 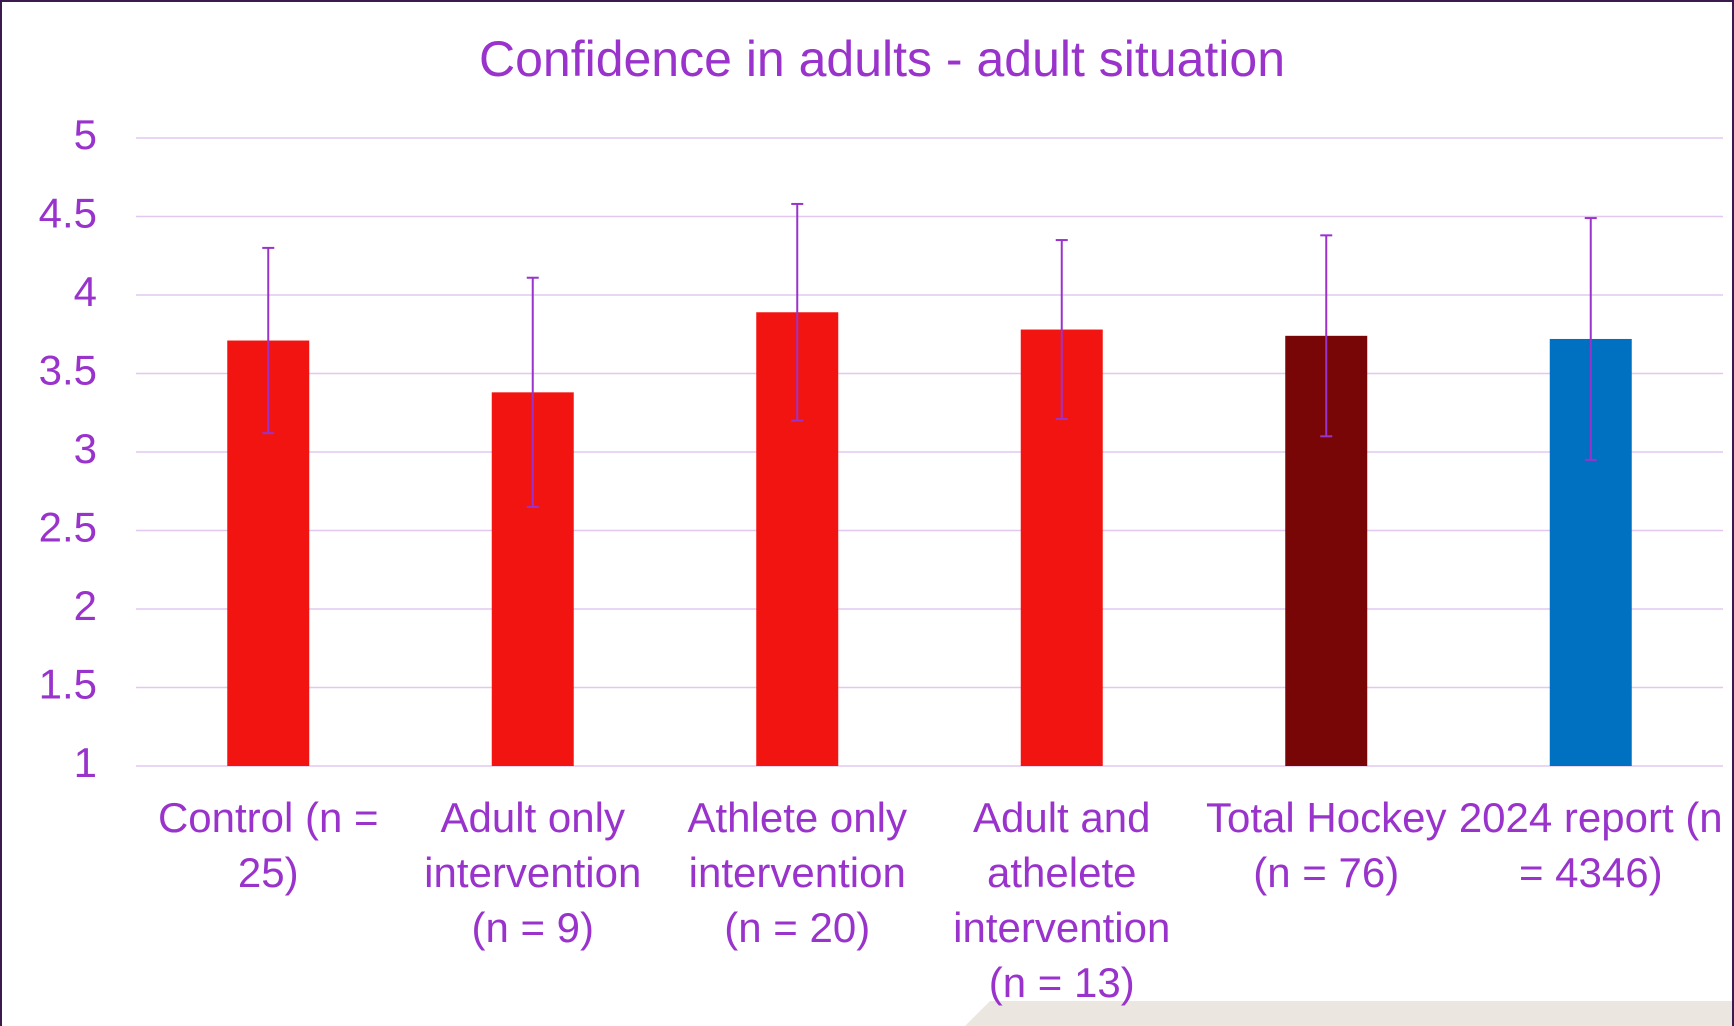 What do you see at coordinates (1590, 845) in the screenshot?
I see `x-tick-label: 2024 report (n = 4346)` at bounding box center [1590, 845].